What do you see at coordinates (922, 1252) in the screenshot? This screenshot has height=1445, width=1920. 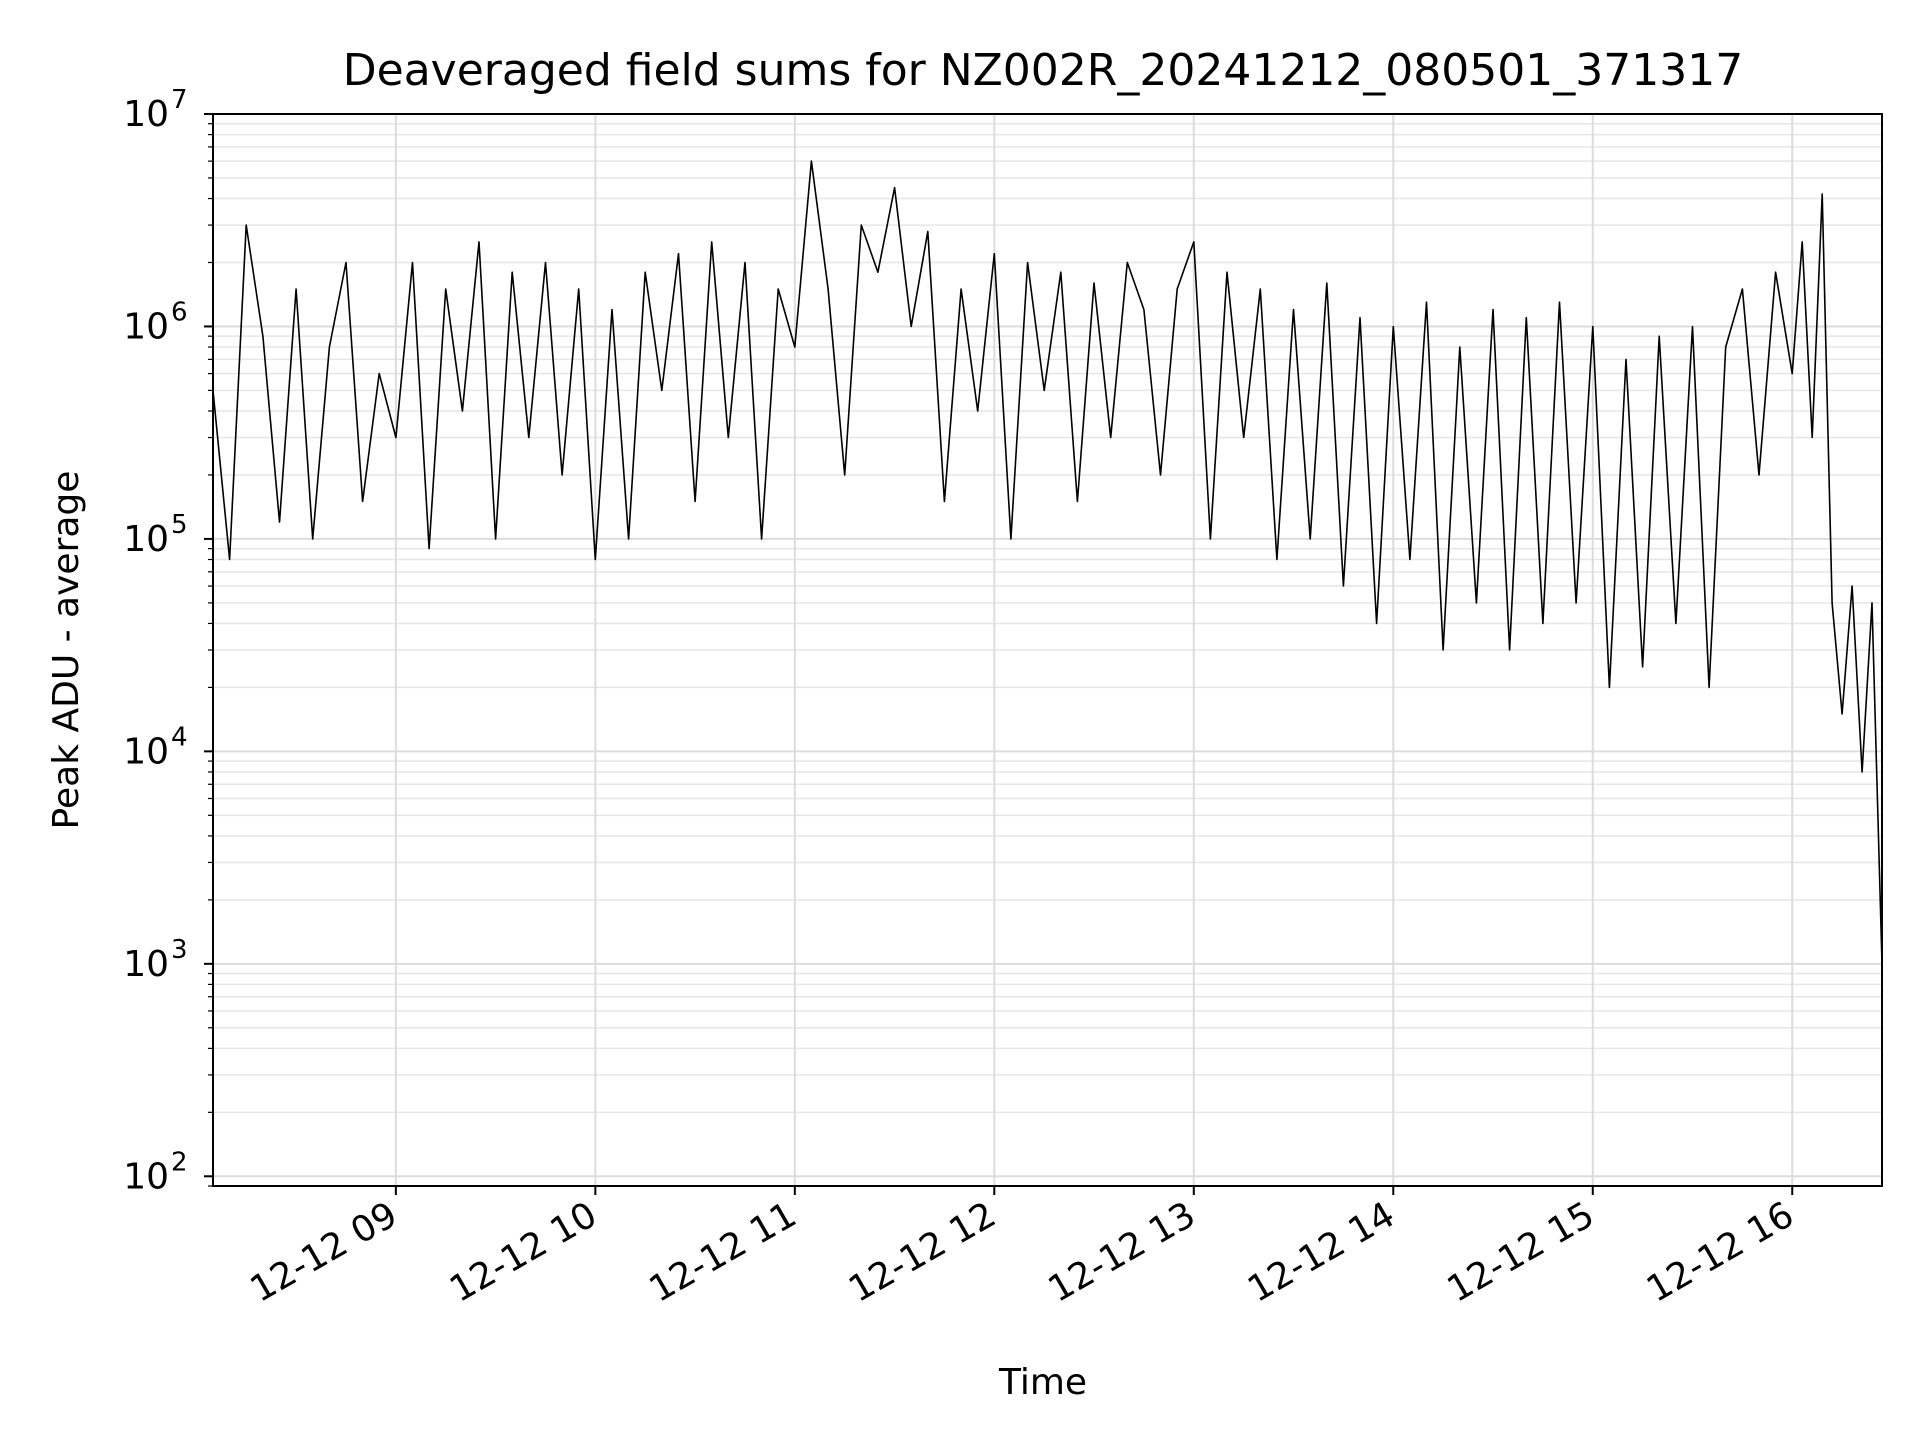 I see `x-tick-label: 12-12 12` at bounding box center [922, 1252].